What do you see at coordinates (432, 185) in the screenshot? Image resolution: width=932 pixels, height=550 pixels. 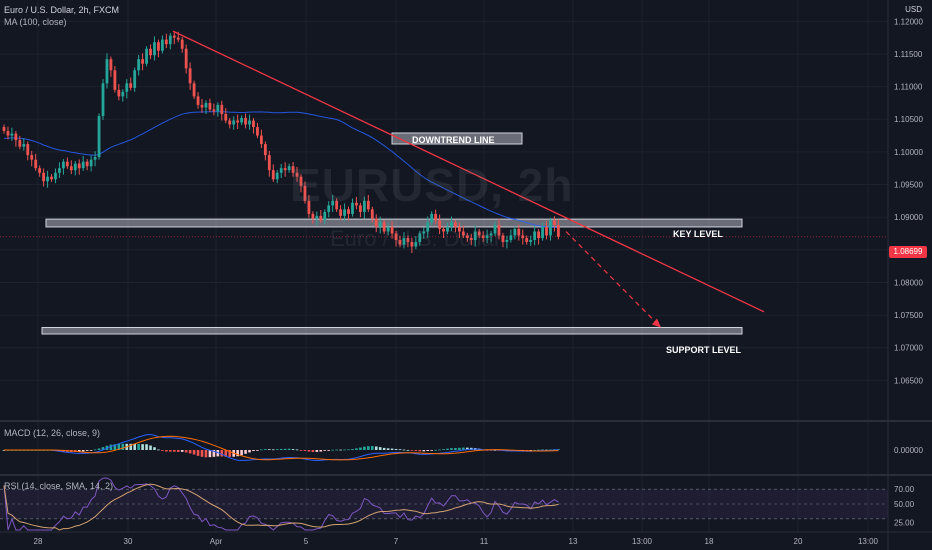 I see `watermark-symbol: EURUSD, 2h` at bounding box center [432, 185].